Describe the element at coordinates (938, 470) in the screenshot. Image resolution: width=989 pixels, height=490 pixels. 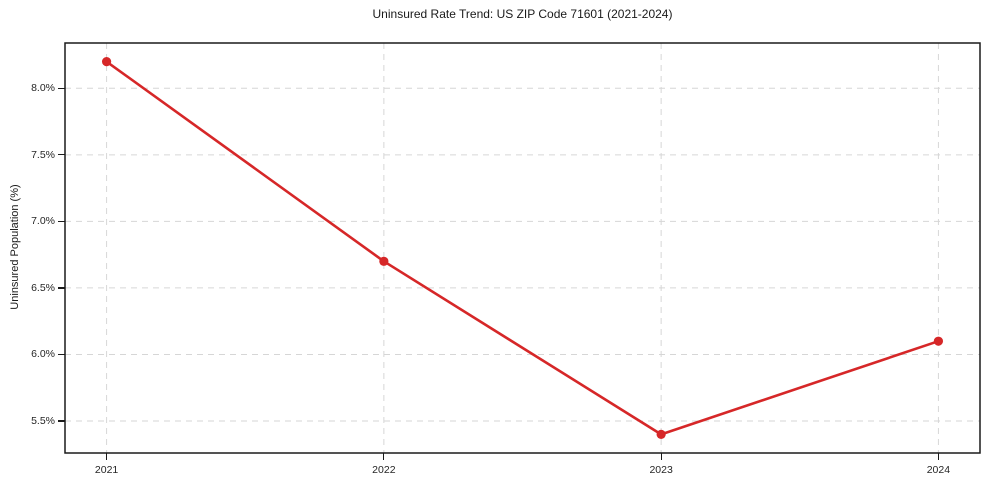
I see `x-tick-label: 2024` at that location.